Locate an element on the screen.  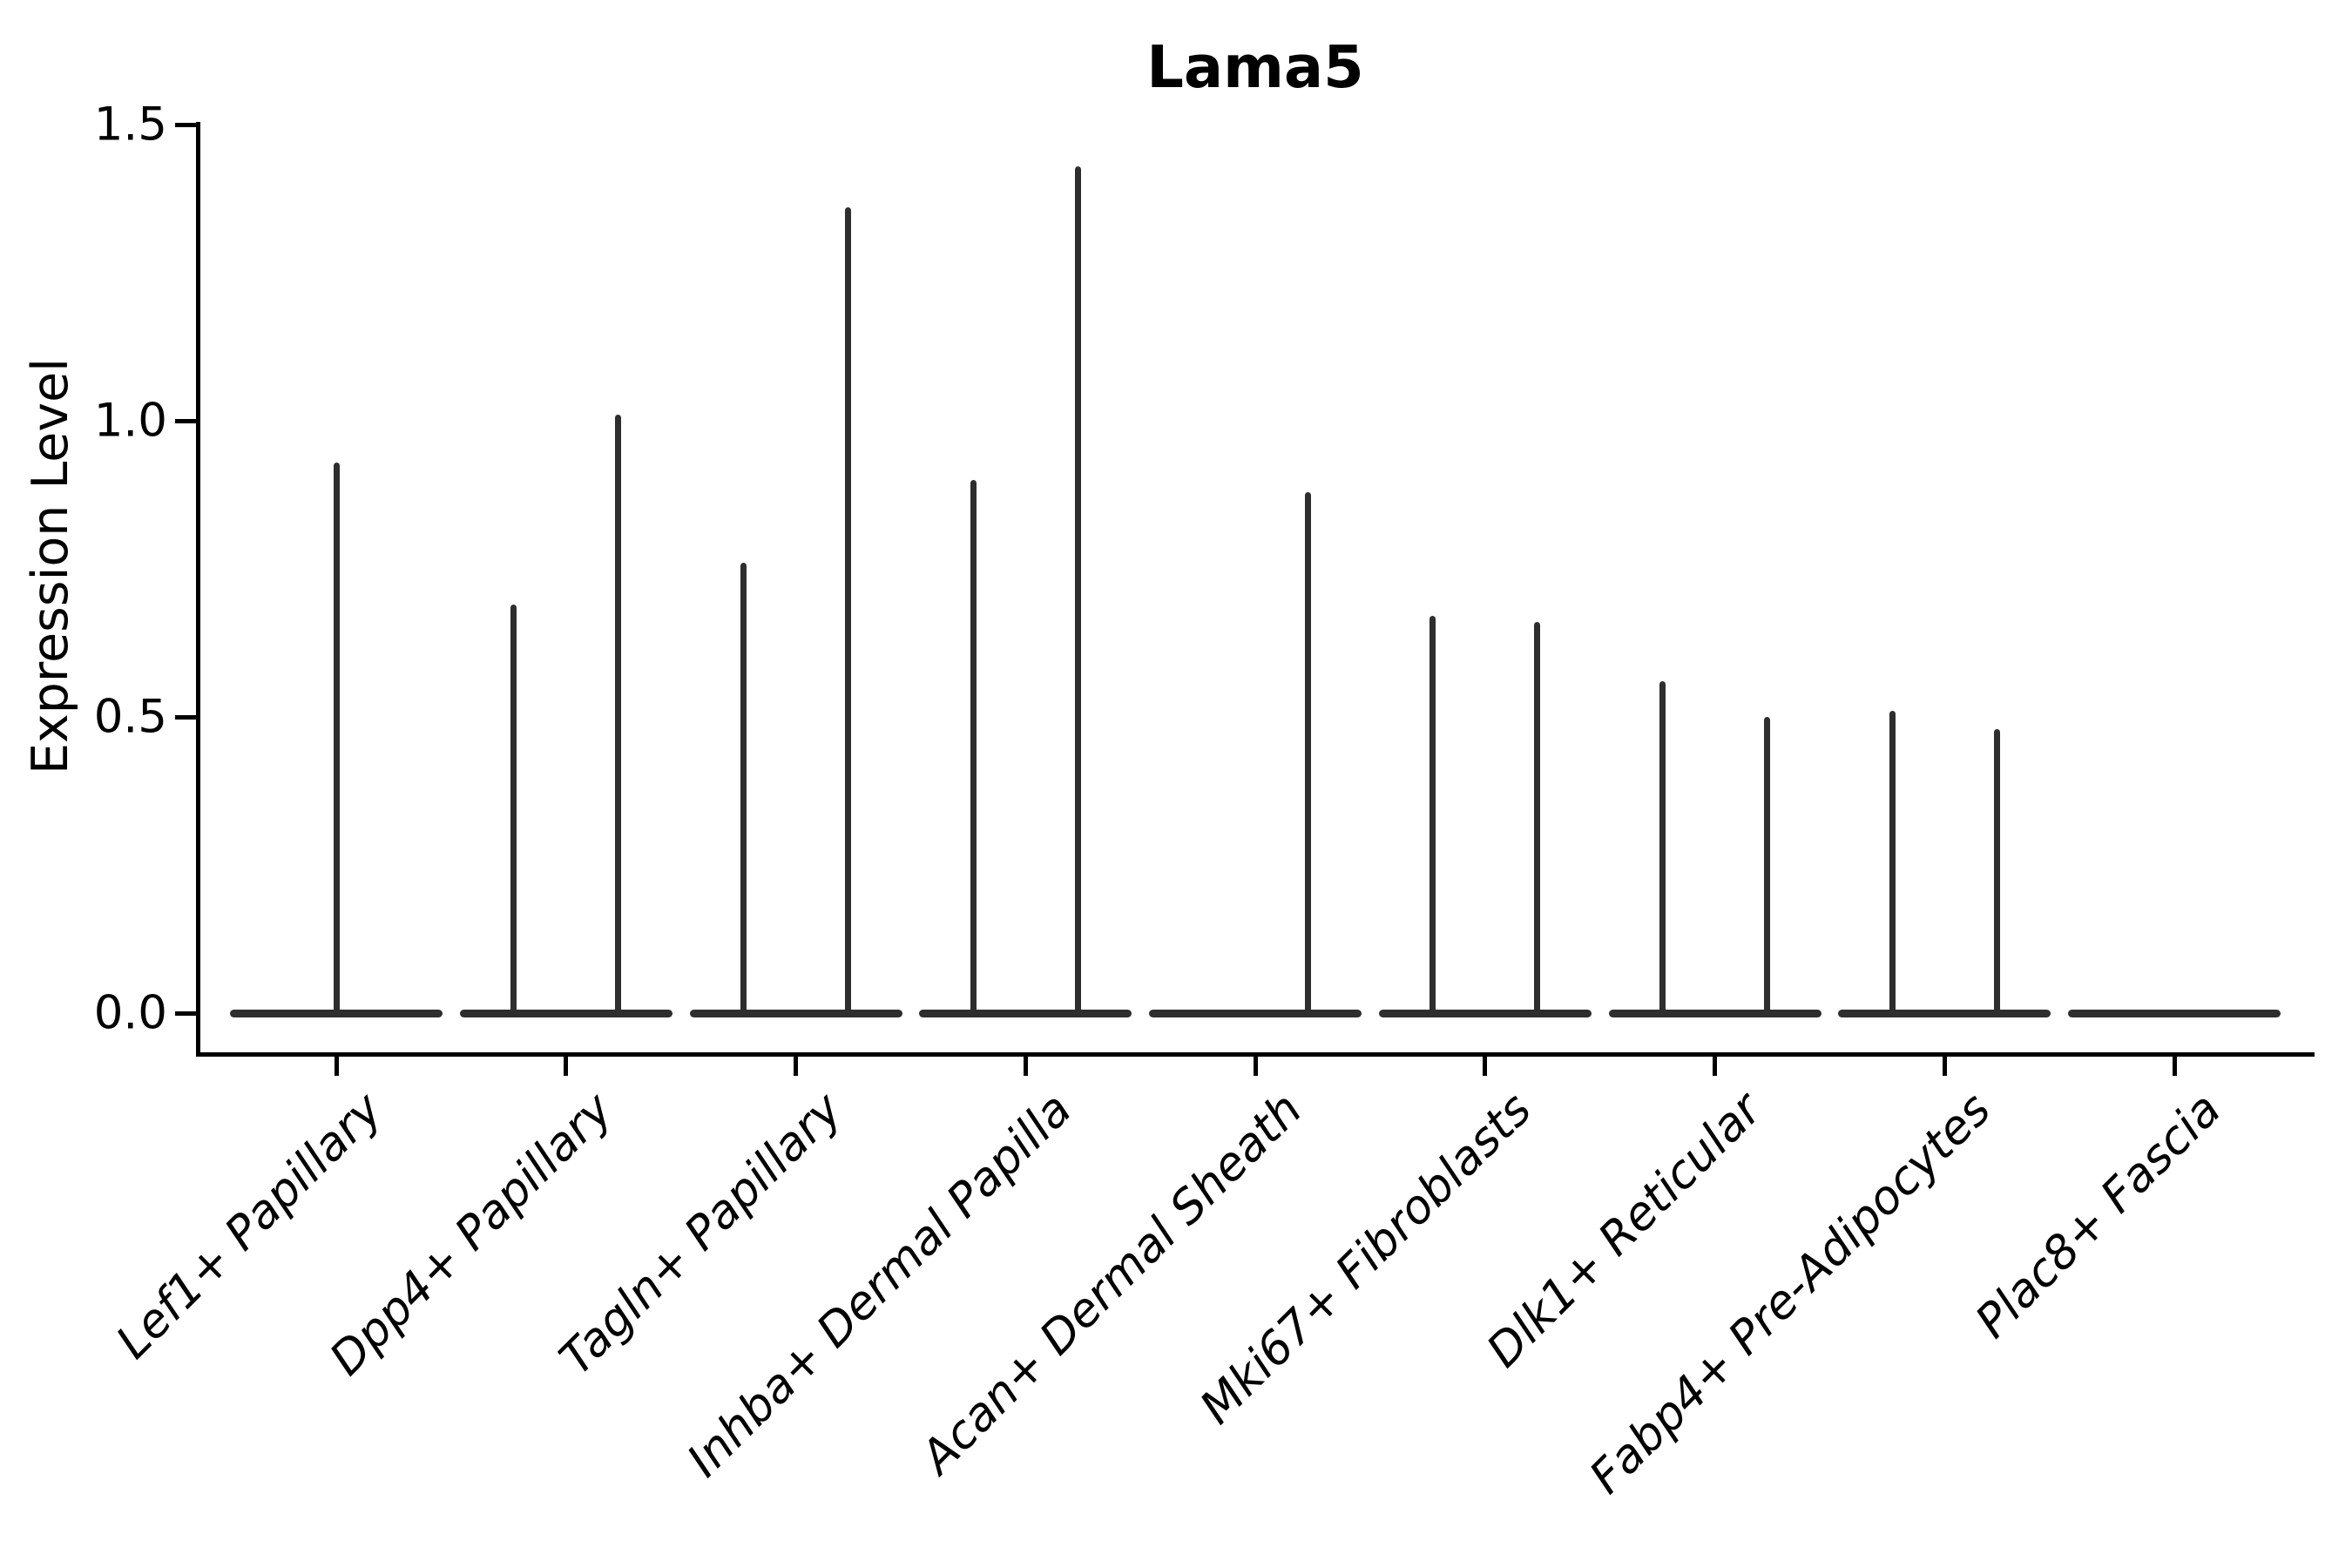
y-tick-label: 0.5 is located at coordinates (130, 717).